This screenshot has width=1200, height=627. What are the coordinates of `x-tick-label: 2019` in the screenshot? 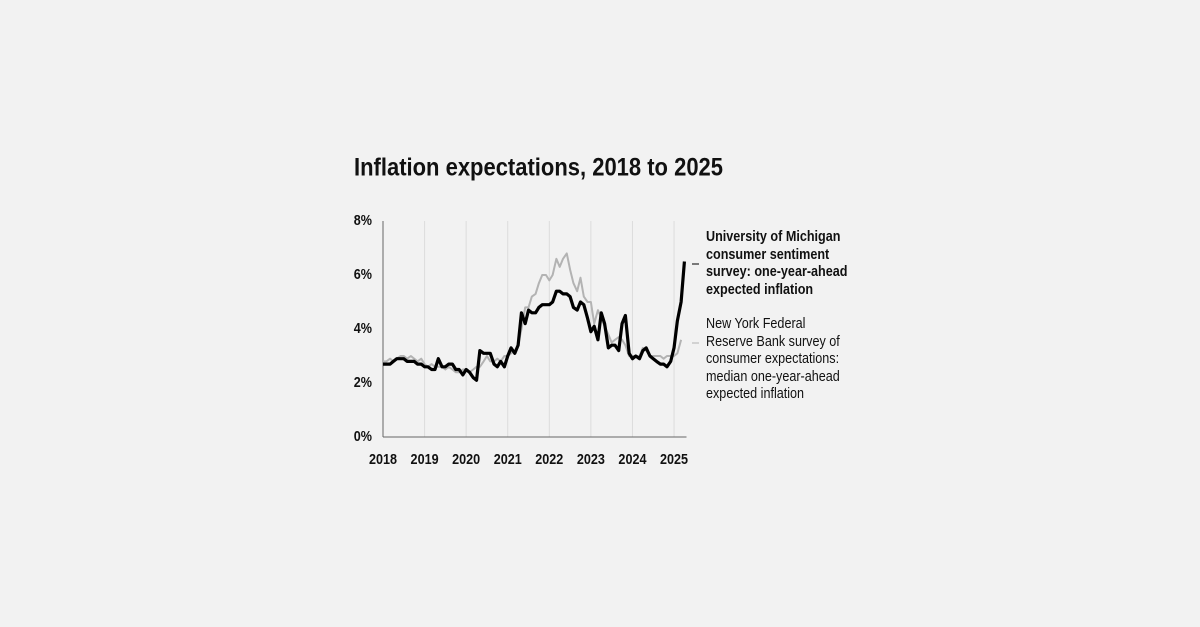 It's located at (425, 458).